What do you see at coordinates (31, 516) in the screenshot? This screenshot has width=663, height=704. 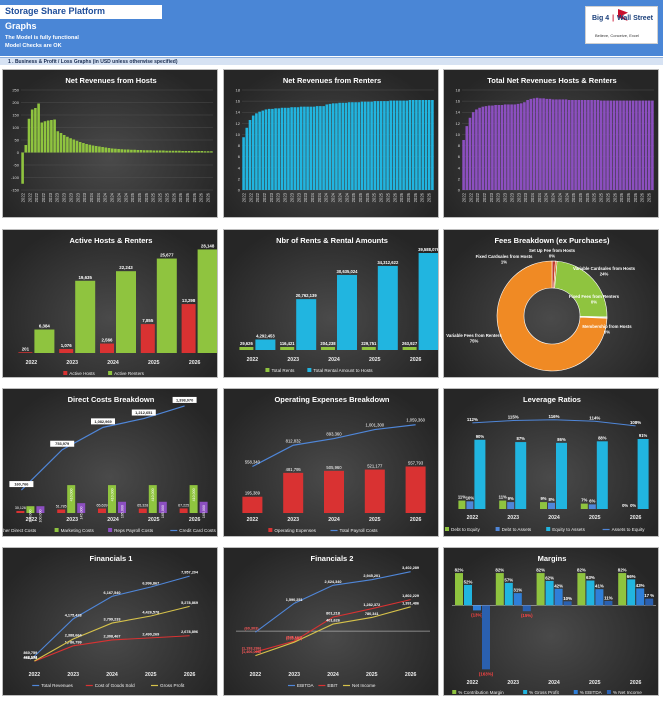 I see `data-label: 100,000` at bounding box center [31, 516].